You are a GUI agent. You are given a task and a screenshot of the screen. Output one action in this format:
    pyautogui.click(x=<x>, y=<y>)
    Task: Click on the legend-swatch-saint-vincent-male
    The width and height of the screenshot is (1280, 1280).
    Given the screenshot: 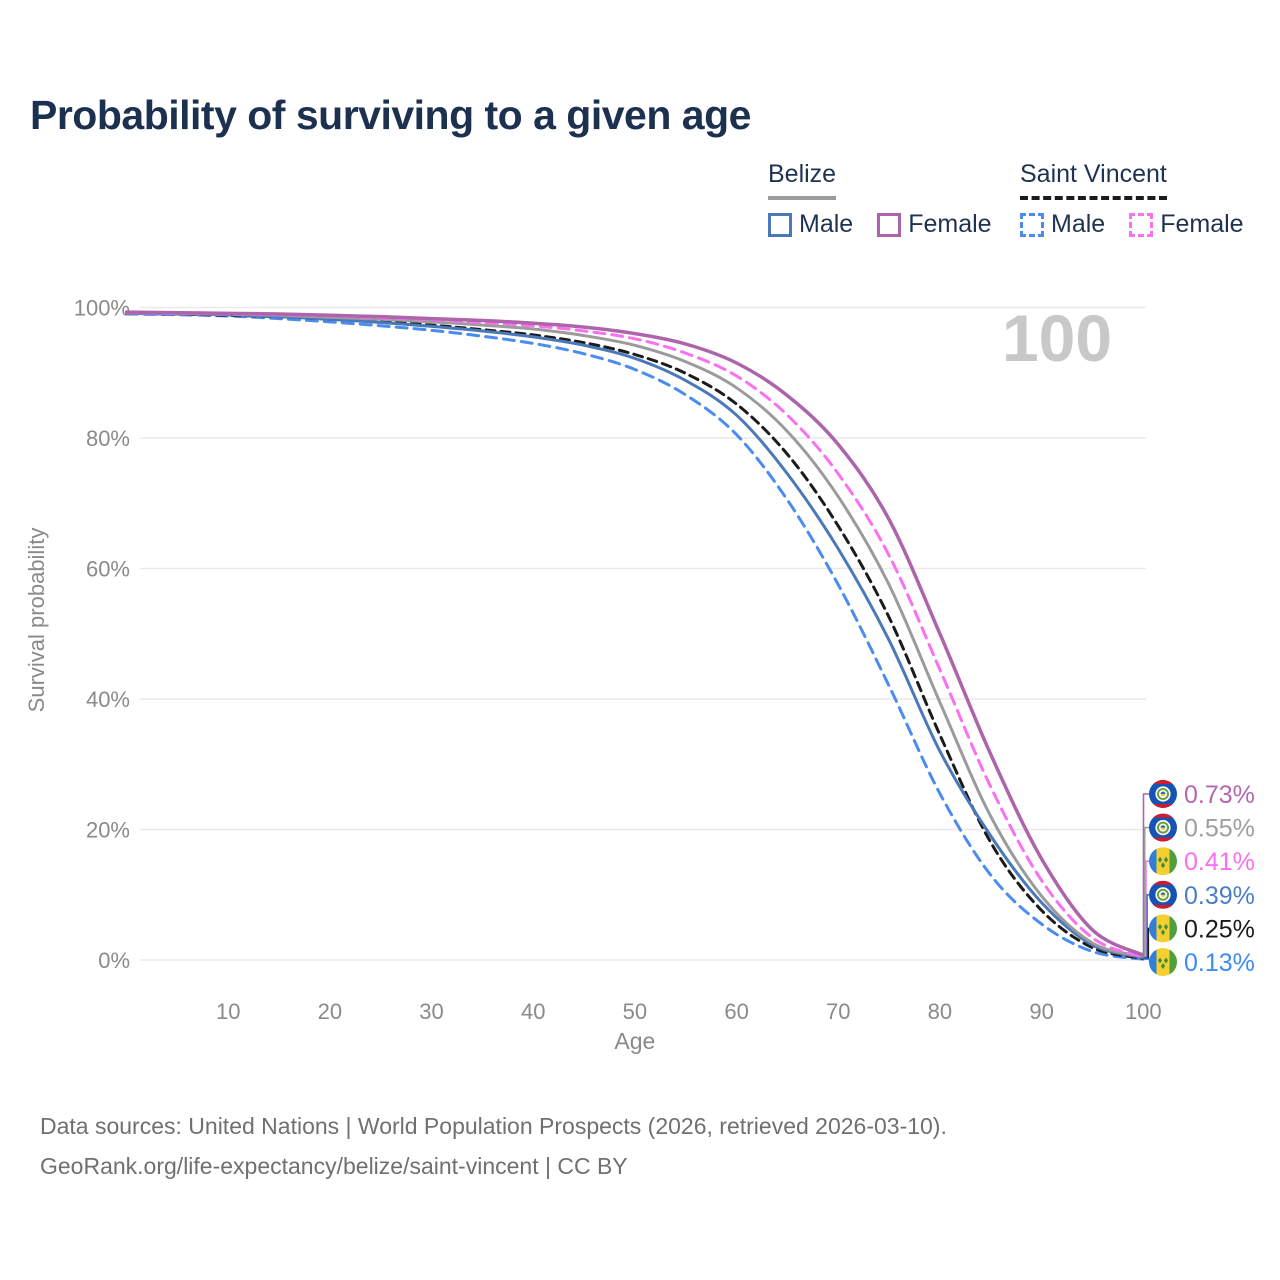 What is the action you would take?
    pyautogui.click(x=1032, y=224)
    